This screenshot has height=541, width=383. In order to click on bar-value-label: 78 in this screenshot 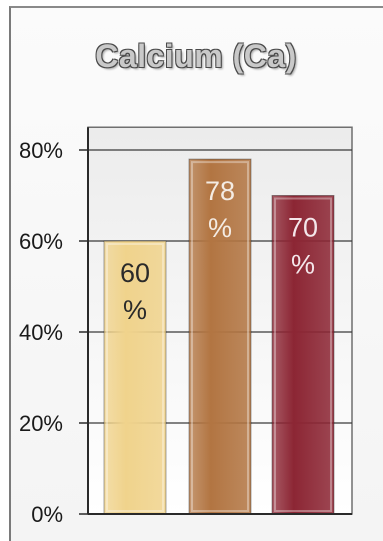, I will do `click(220, 191)`.